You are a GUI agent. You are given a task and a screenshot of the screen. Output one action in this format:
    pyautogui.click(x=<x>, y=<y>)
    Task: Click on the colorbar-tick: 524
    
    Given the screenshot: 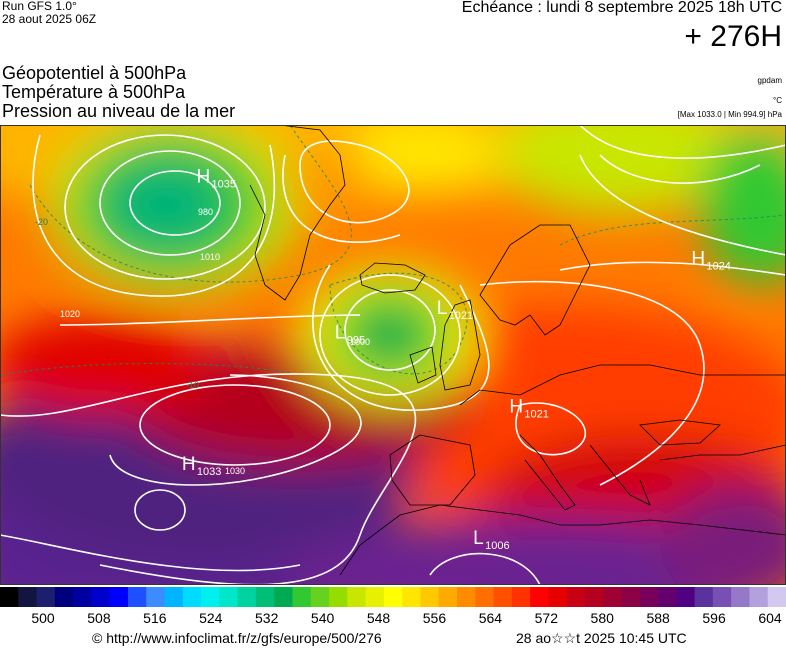 What is the action you would take?
    pyautogui.click(x=211, y=618)
    